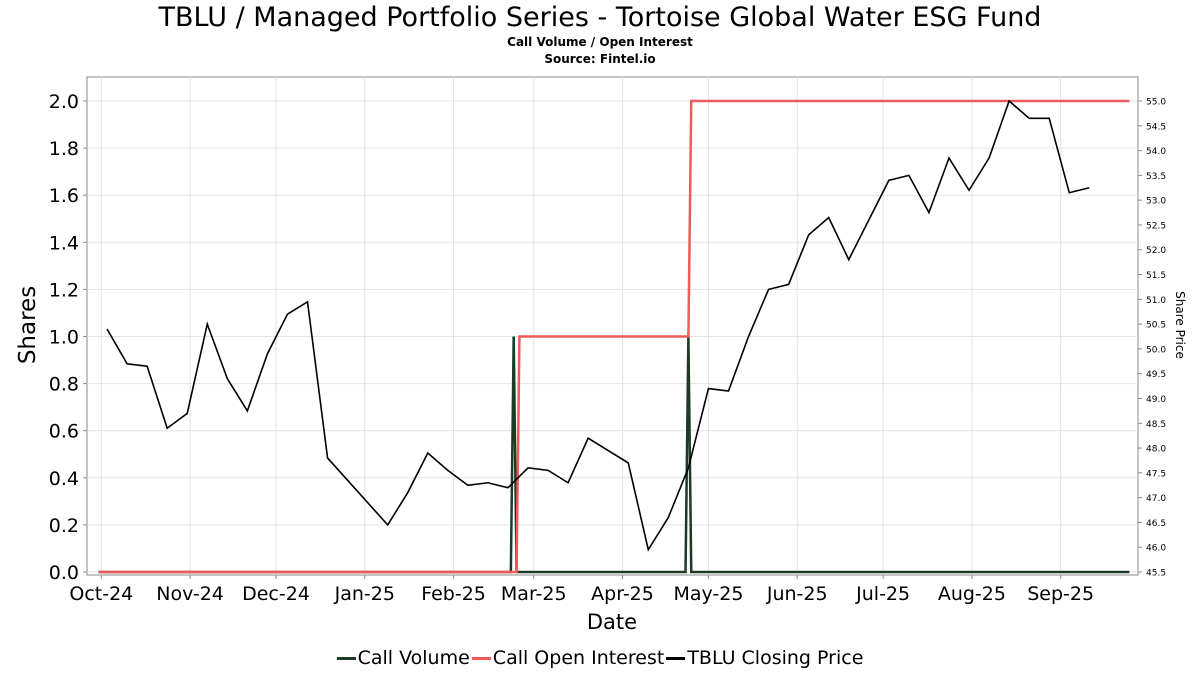 Image resolution: width=1200 pixels, height=675 pixels. What do you see at coordinates (1156, 450) in the screenshot?
I see `y2-tick-label: 48.0` at bounding box center [1156, 450].